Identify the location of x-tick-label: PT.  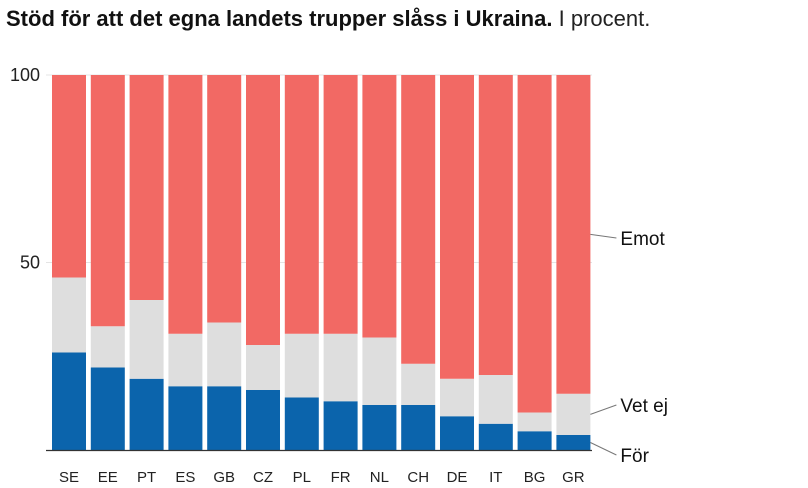
(146, 477).